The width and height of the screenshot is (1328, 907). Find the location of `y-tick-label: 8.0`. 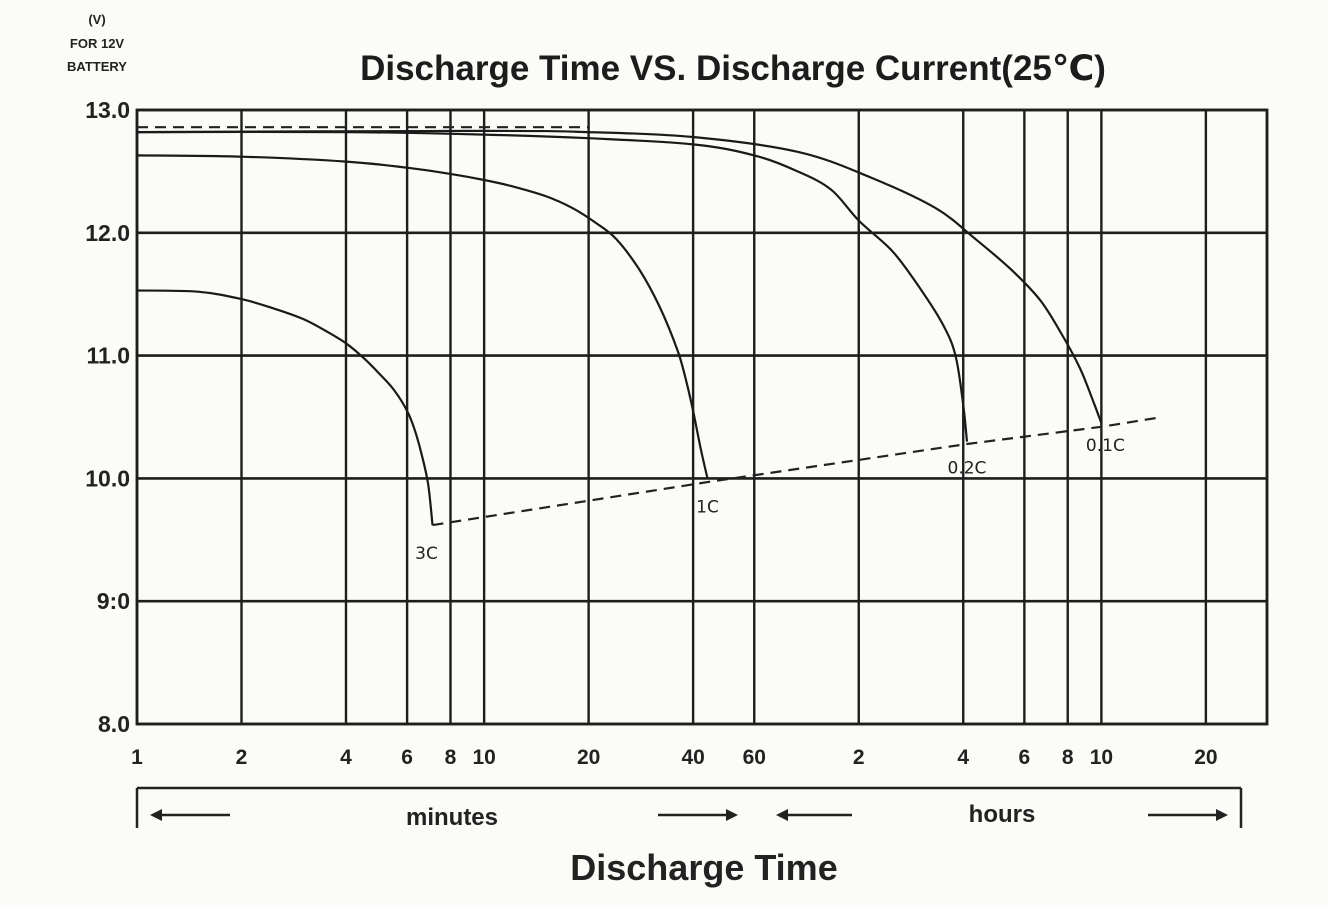

y-tick-label: 8.0 is located at coordinates (114, 724).